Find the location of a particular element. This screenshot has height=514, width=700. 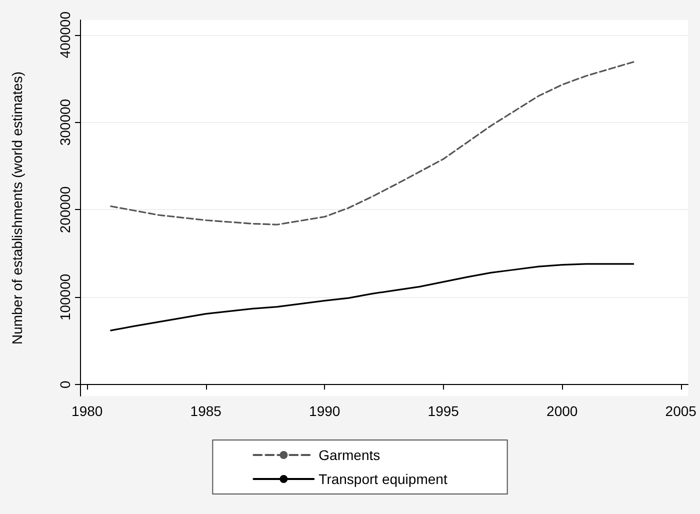

x-tick-label: 2000 is located at coordinates (562, 411).